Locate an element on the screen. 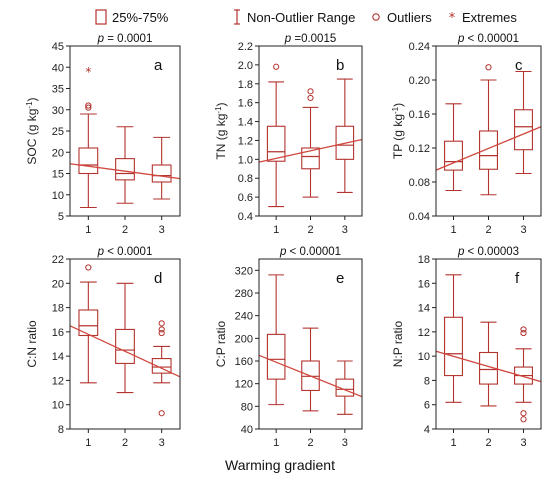  legend-outliers-label: Outliers is located at coordinates (409, 17).